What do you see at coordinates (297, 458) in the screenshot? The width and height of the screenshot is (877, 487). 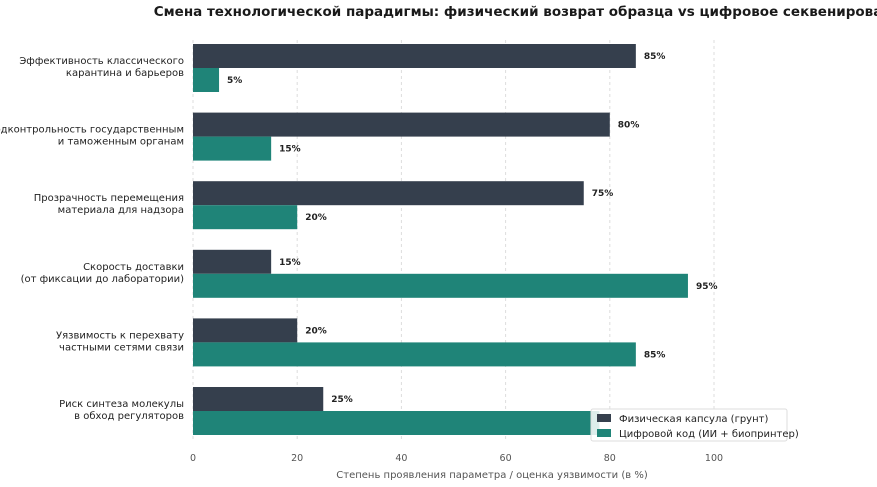 I see `x-tick-label: 20` at bounding box center [297, 458].